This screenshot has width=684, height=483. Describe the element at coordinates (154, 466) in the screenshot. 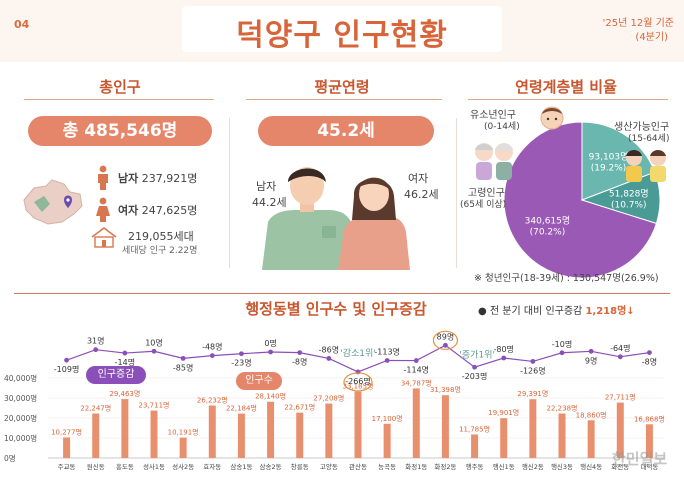

I see `category-label: 성사1동` at that location.